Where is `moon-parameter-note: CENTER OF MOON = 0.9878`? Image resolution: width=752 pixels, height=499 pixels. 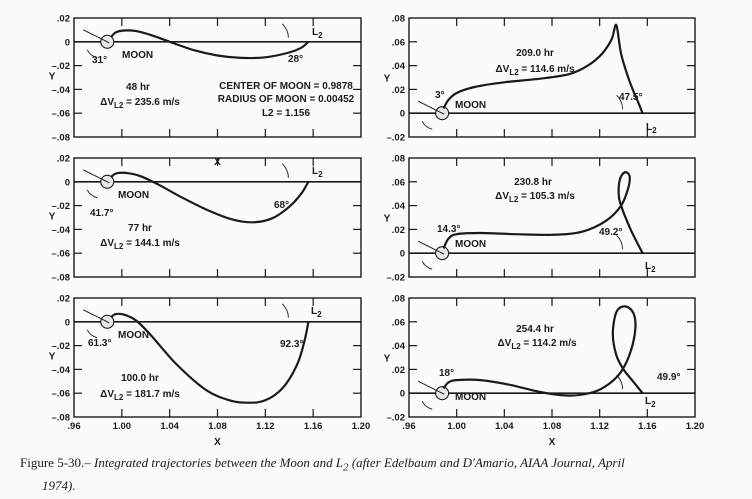 moon-parameter-note: CENTER OF MOON = 0.9878 is located at coordinates (286, 86).